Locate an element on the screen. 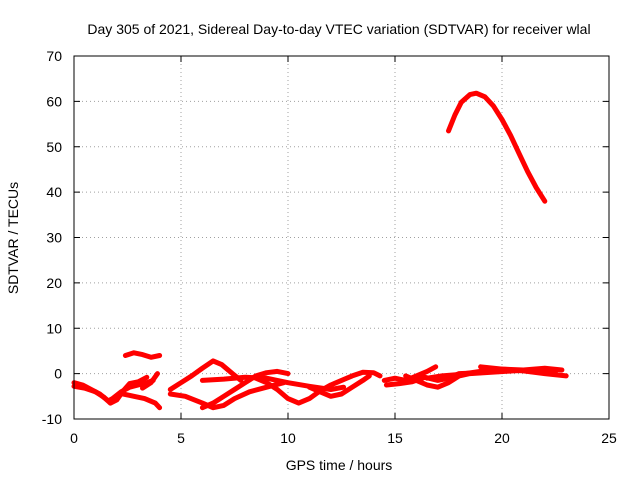 The image size is (640, 480). y-tick-label: 10 is located at coordinates (54, 328).